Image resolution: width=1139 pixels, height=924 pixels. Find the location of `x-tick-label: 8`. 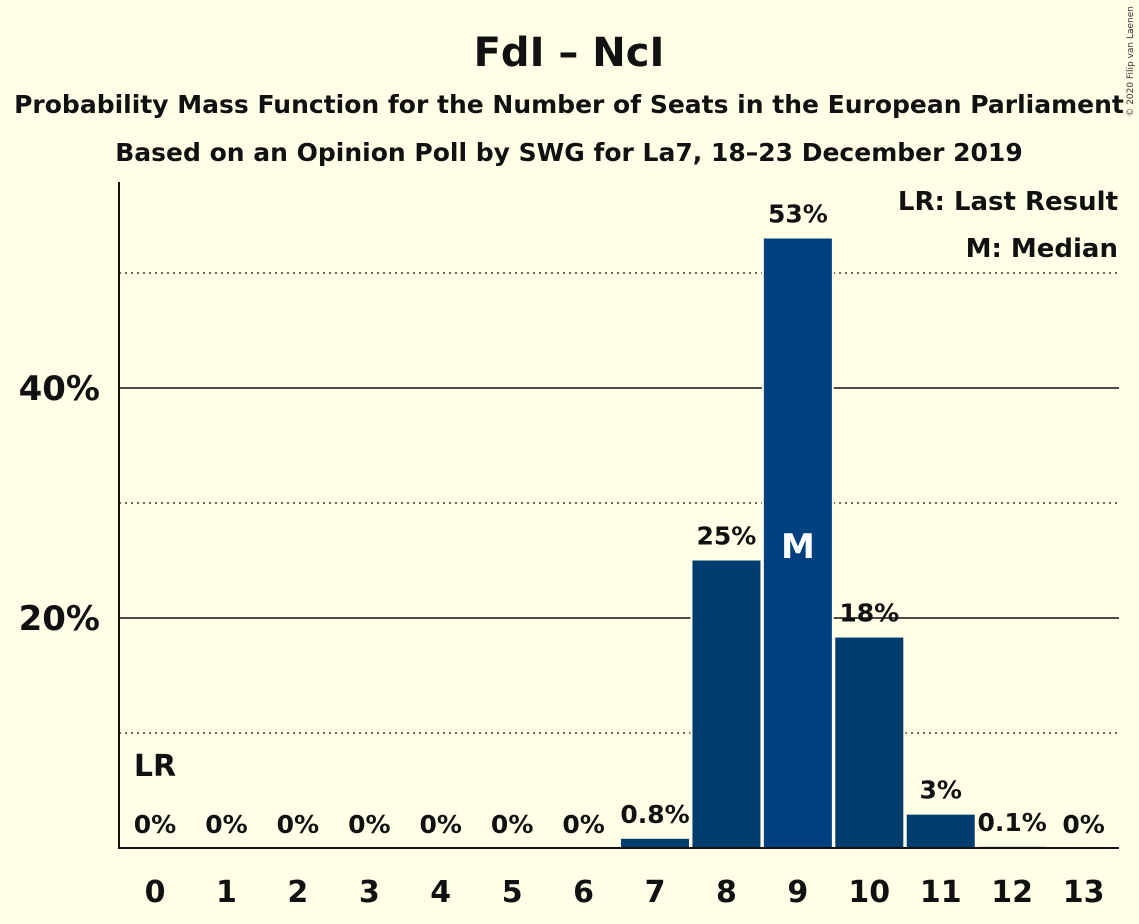

x-tick-label: 8 is located at coordinates (726, 892).